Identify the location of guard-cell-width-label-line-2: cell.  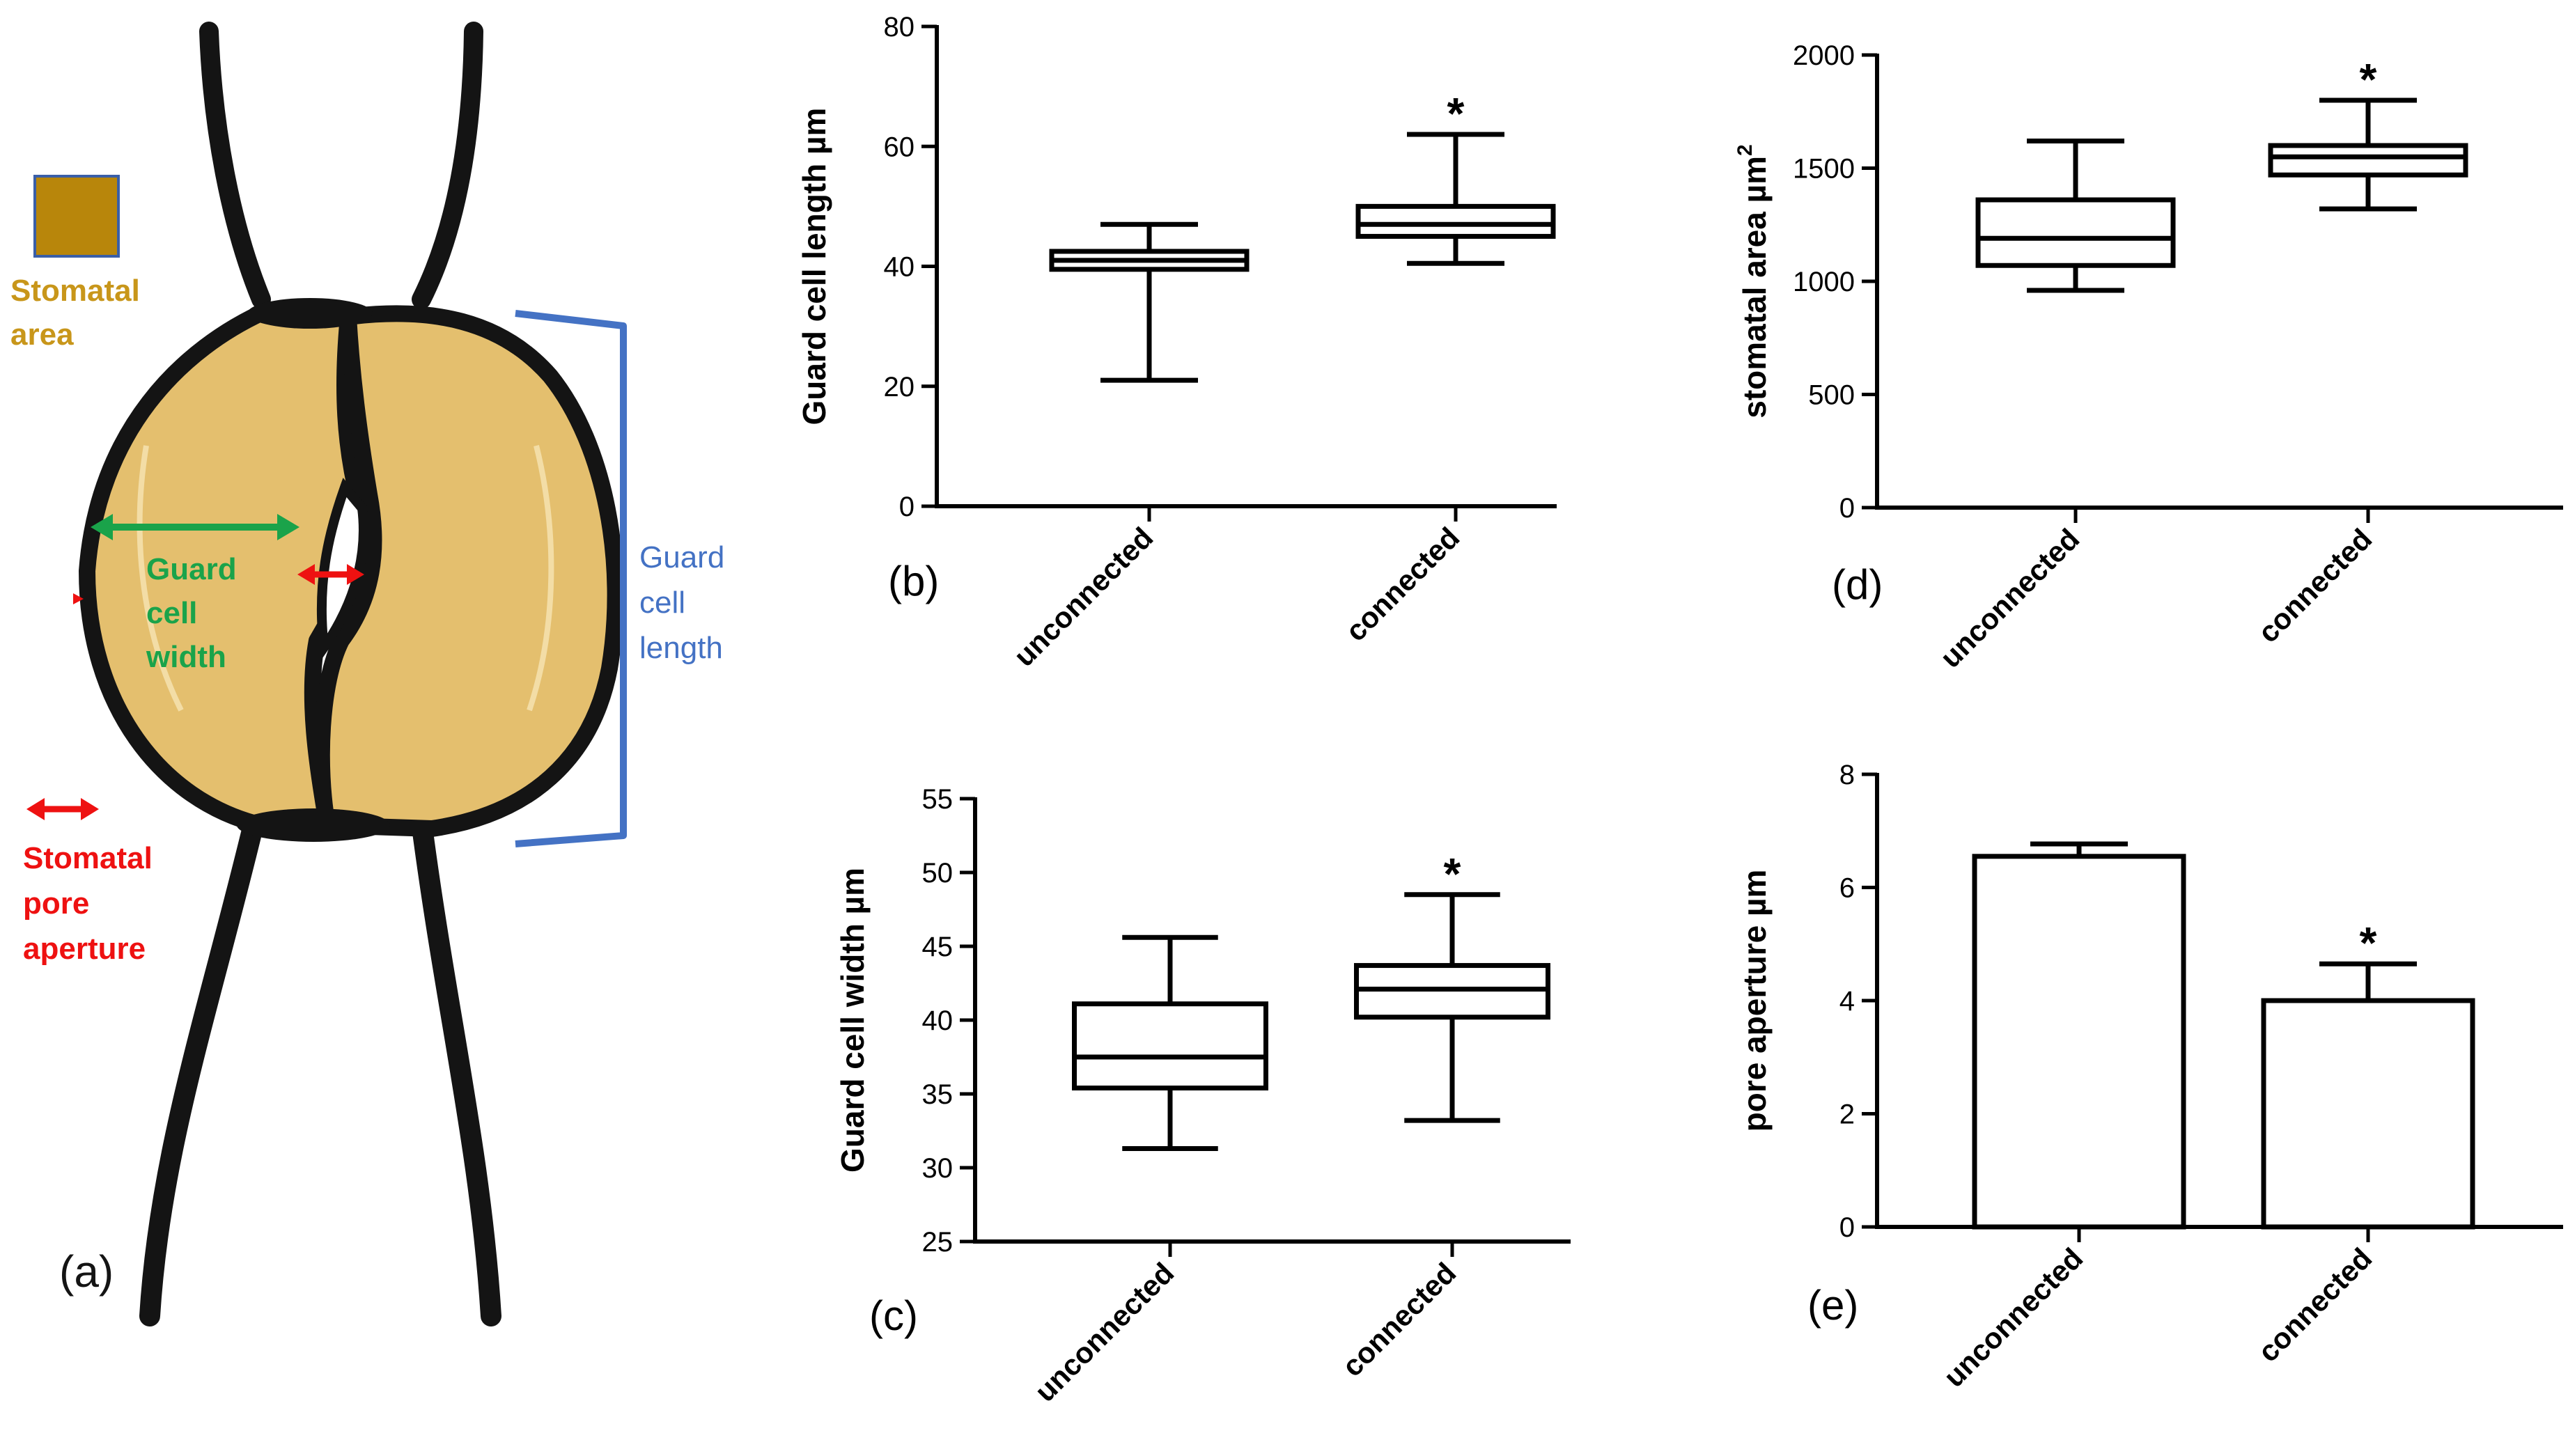
(171, 613).